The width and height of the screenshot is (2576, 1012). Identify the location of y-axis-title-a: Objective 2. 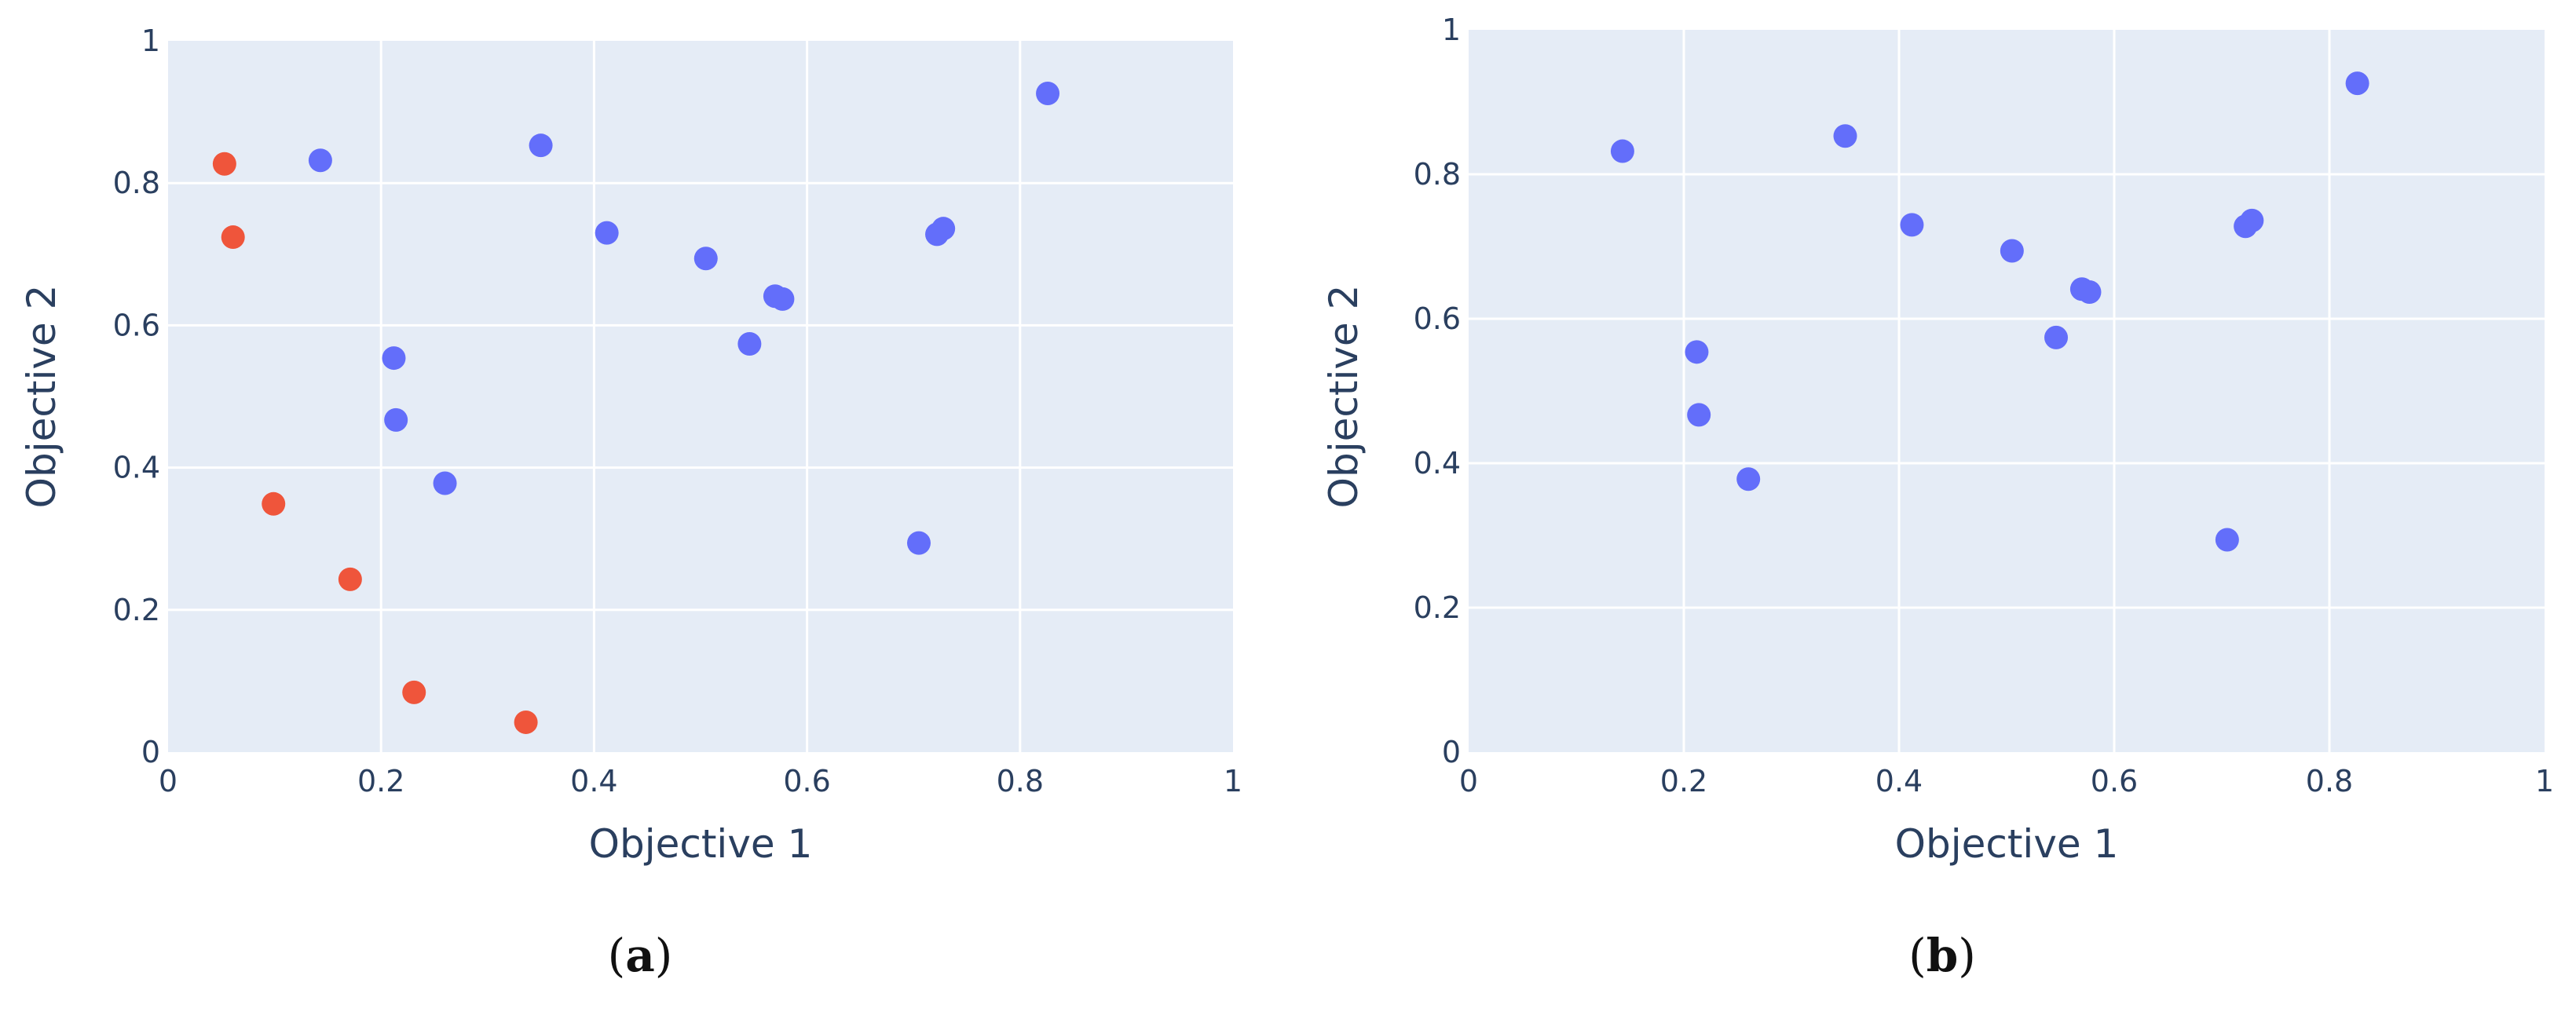
(41, 397).